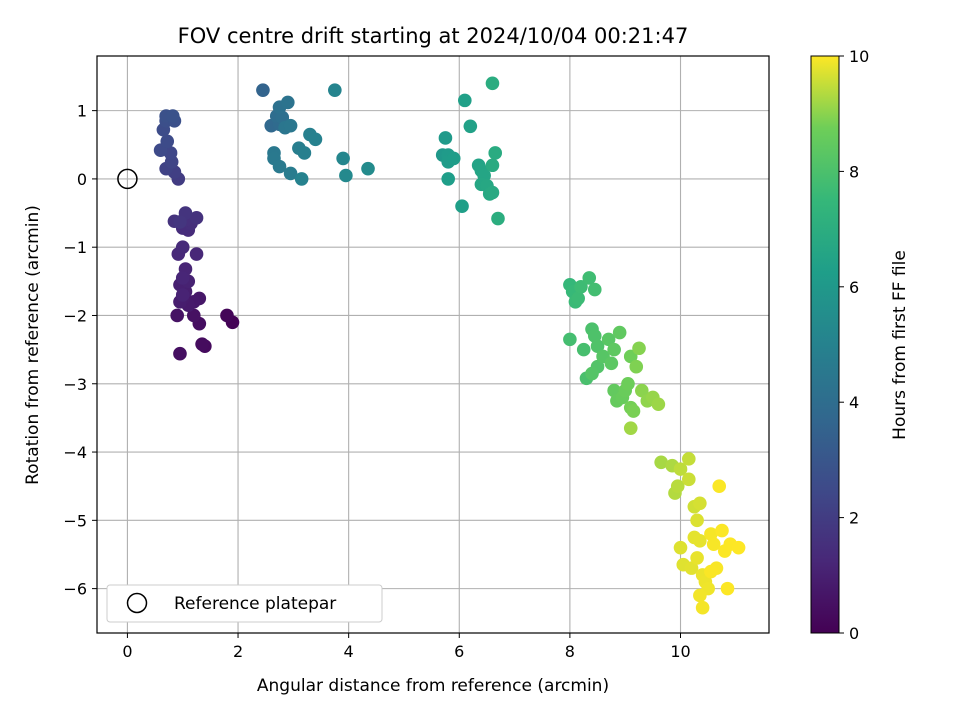  What do you see at coordinates (854, 402) in the screenshot?
I see `colorbar-tick-label: 4` at bounding box center [854, 402].